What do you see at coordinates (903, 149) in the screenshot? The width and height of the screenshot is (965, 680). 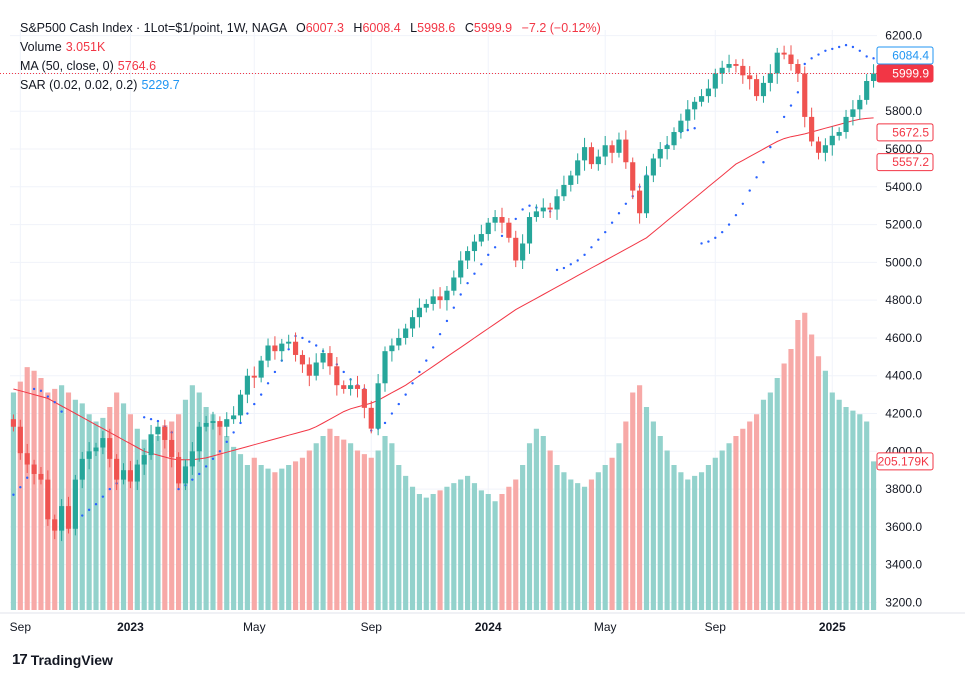 I see `y-tick-label: 5600.0` at bounding box center [903, 149].